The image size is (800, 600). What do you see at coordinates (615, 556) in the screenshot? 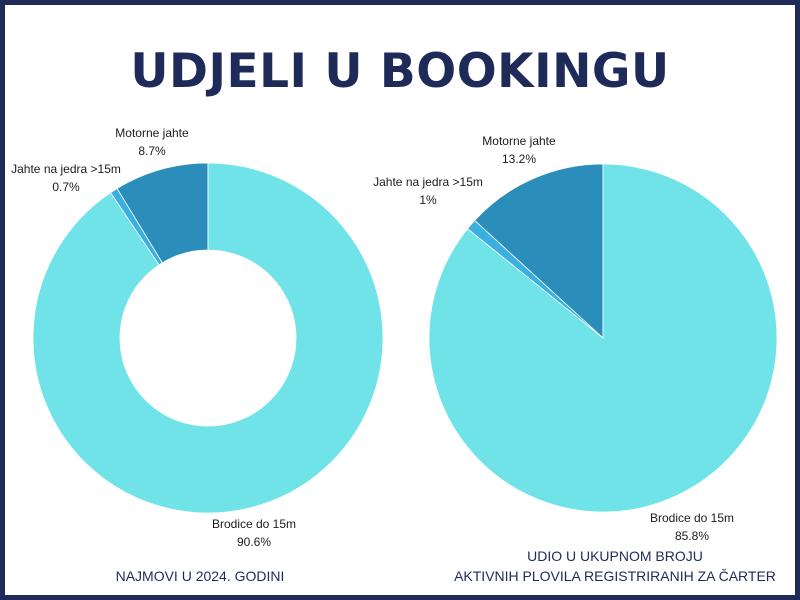
I see `caption-udio-line1: UDIO U UKUPNOM BROJU` at bounding box center [615, 556].